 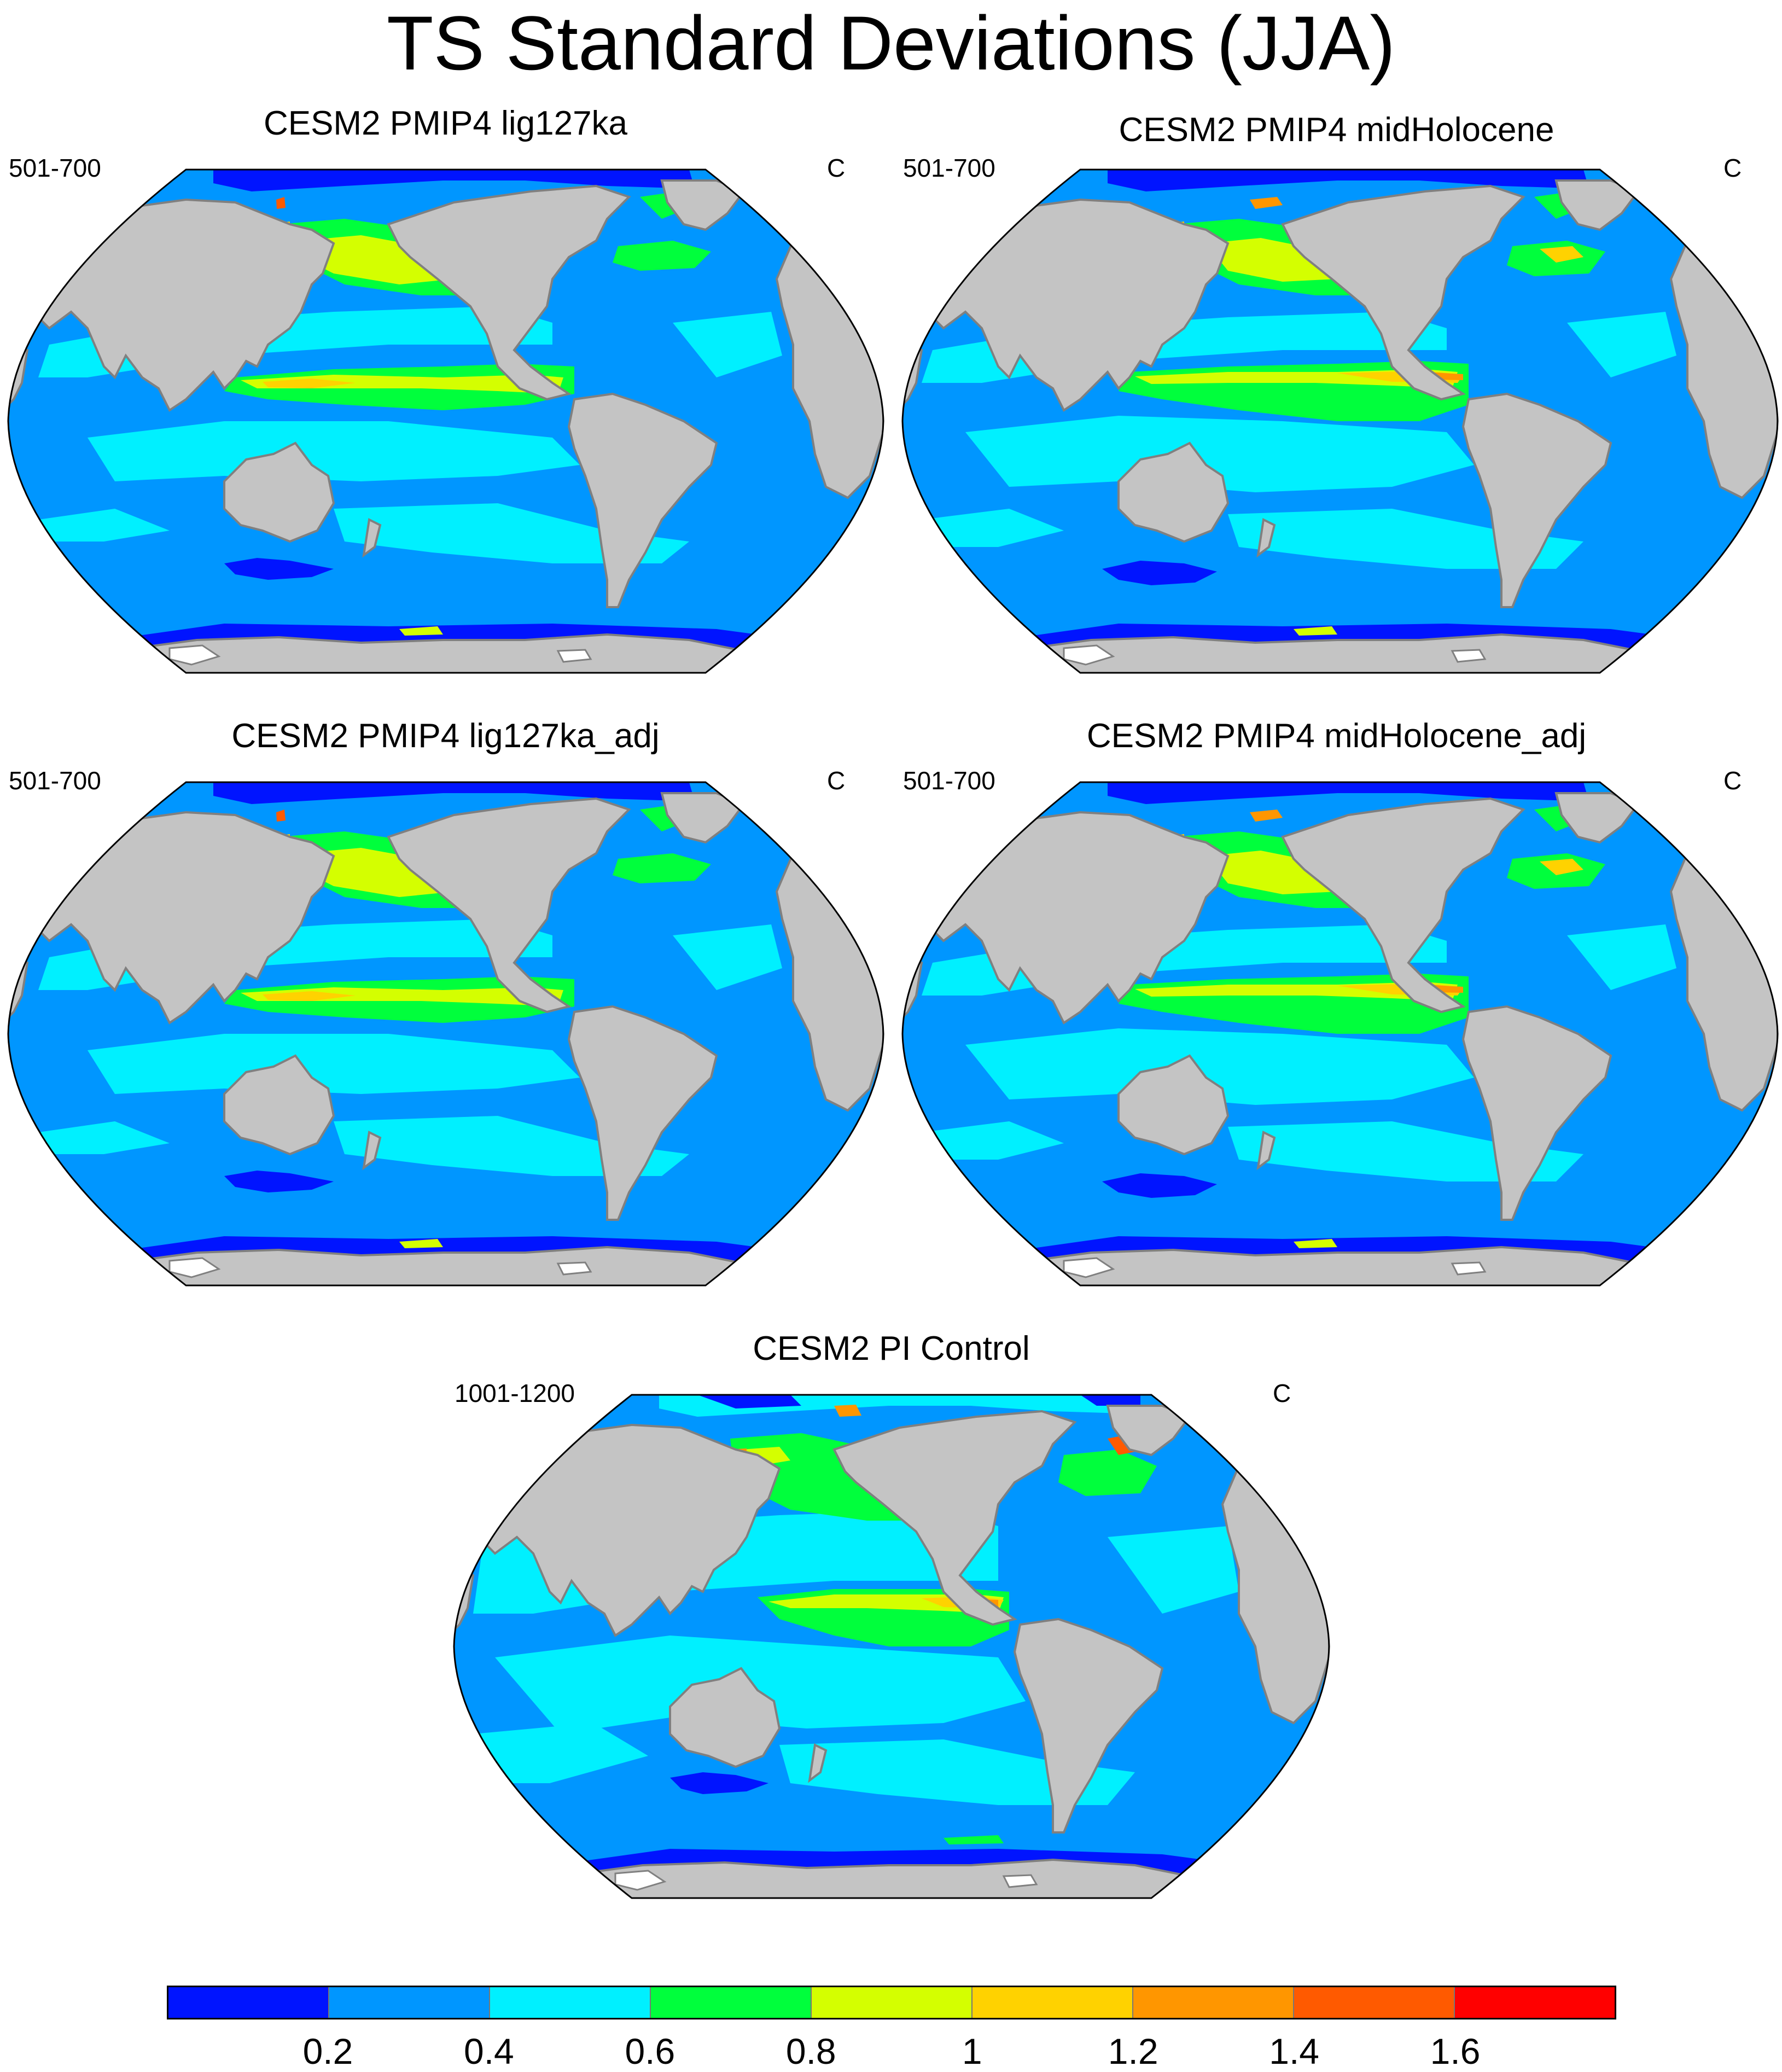 I want to click on map-panel: CESM2 PMIP4 midHolocene_adj 501-700 C, so click(x=1337, y=1012).